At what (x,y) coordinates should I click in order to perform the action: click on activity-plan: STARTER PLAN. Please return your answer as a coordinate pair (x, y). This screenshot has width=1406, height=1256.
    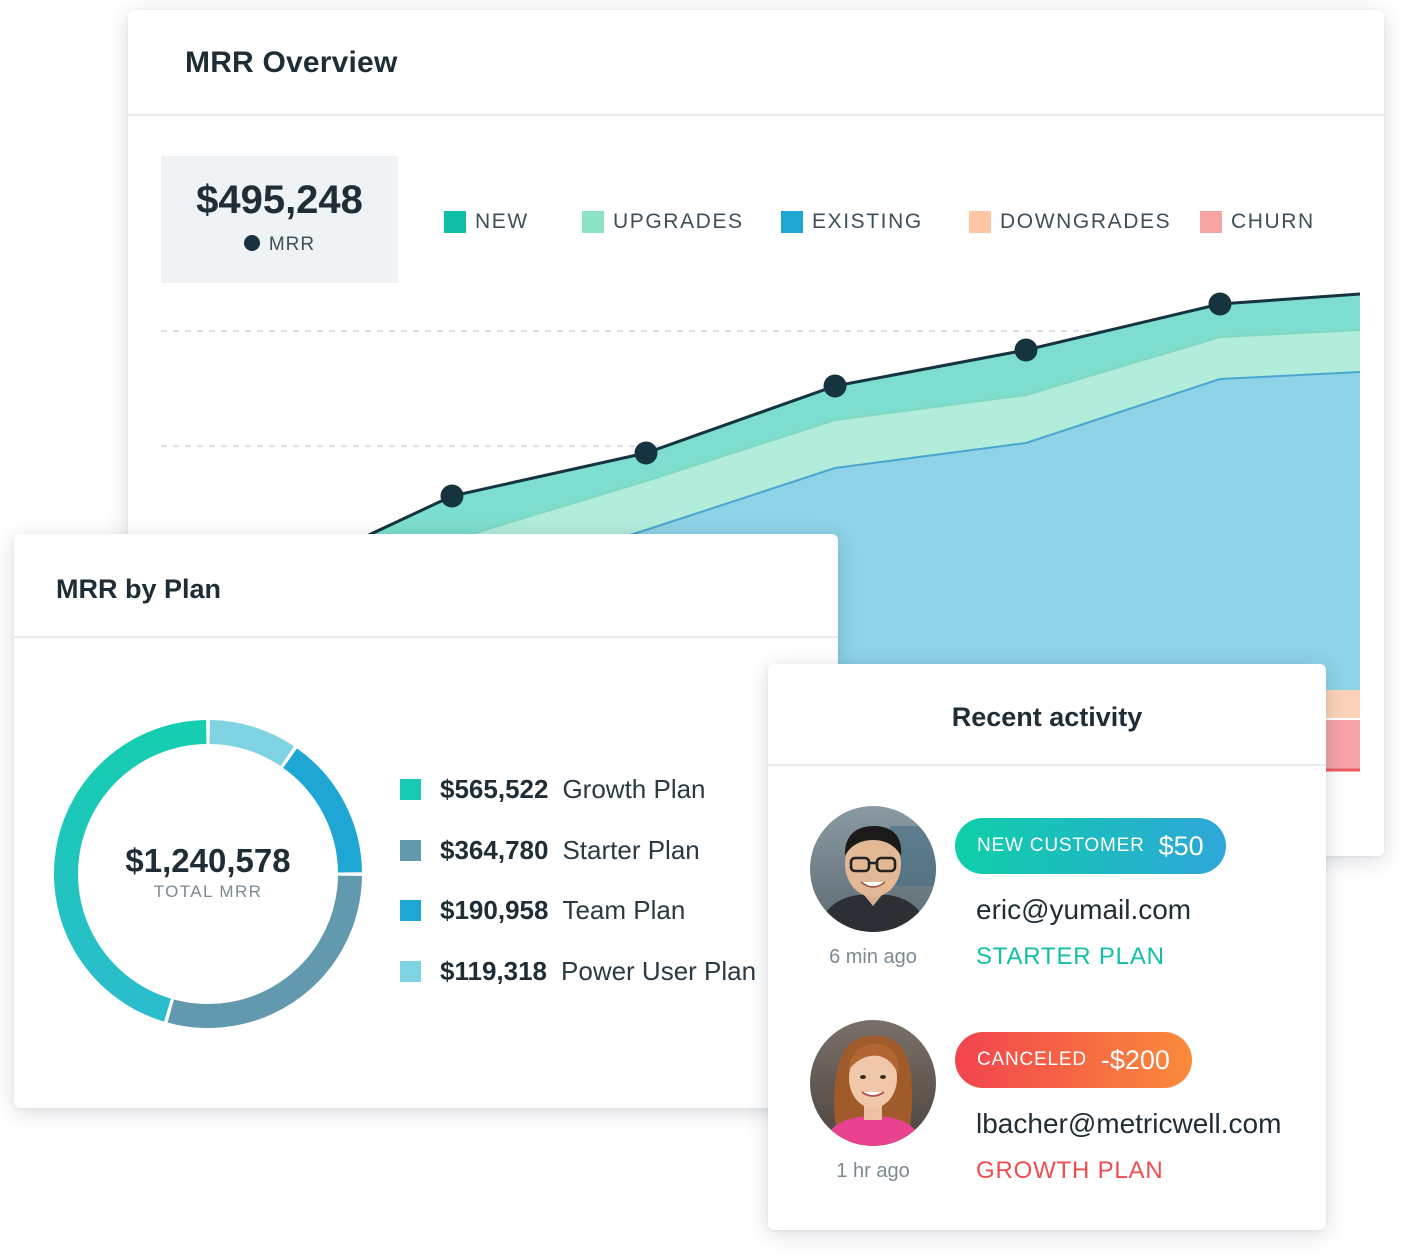
    Looking at the image, I should click on (1070, 956).